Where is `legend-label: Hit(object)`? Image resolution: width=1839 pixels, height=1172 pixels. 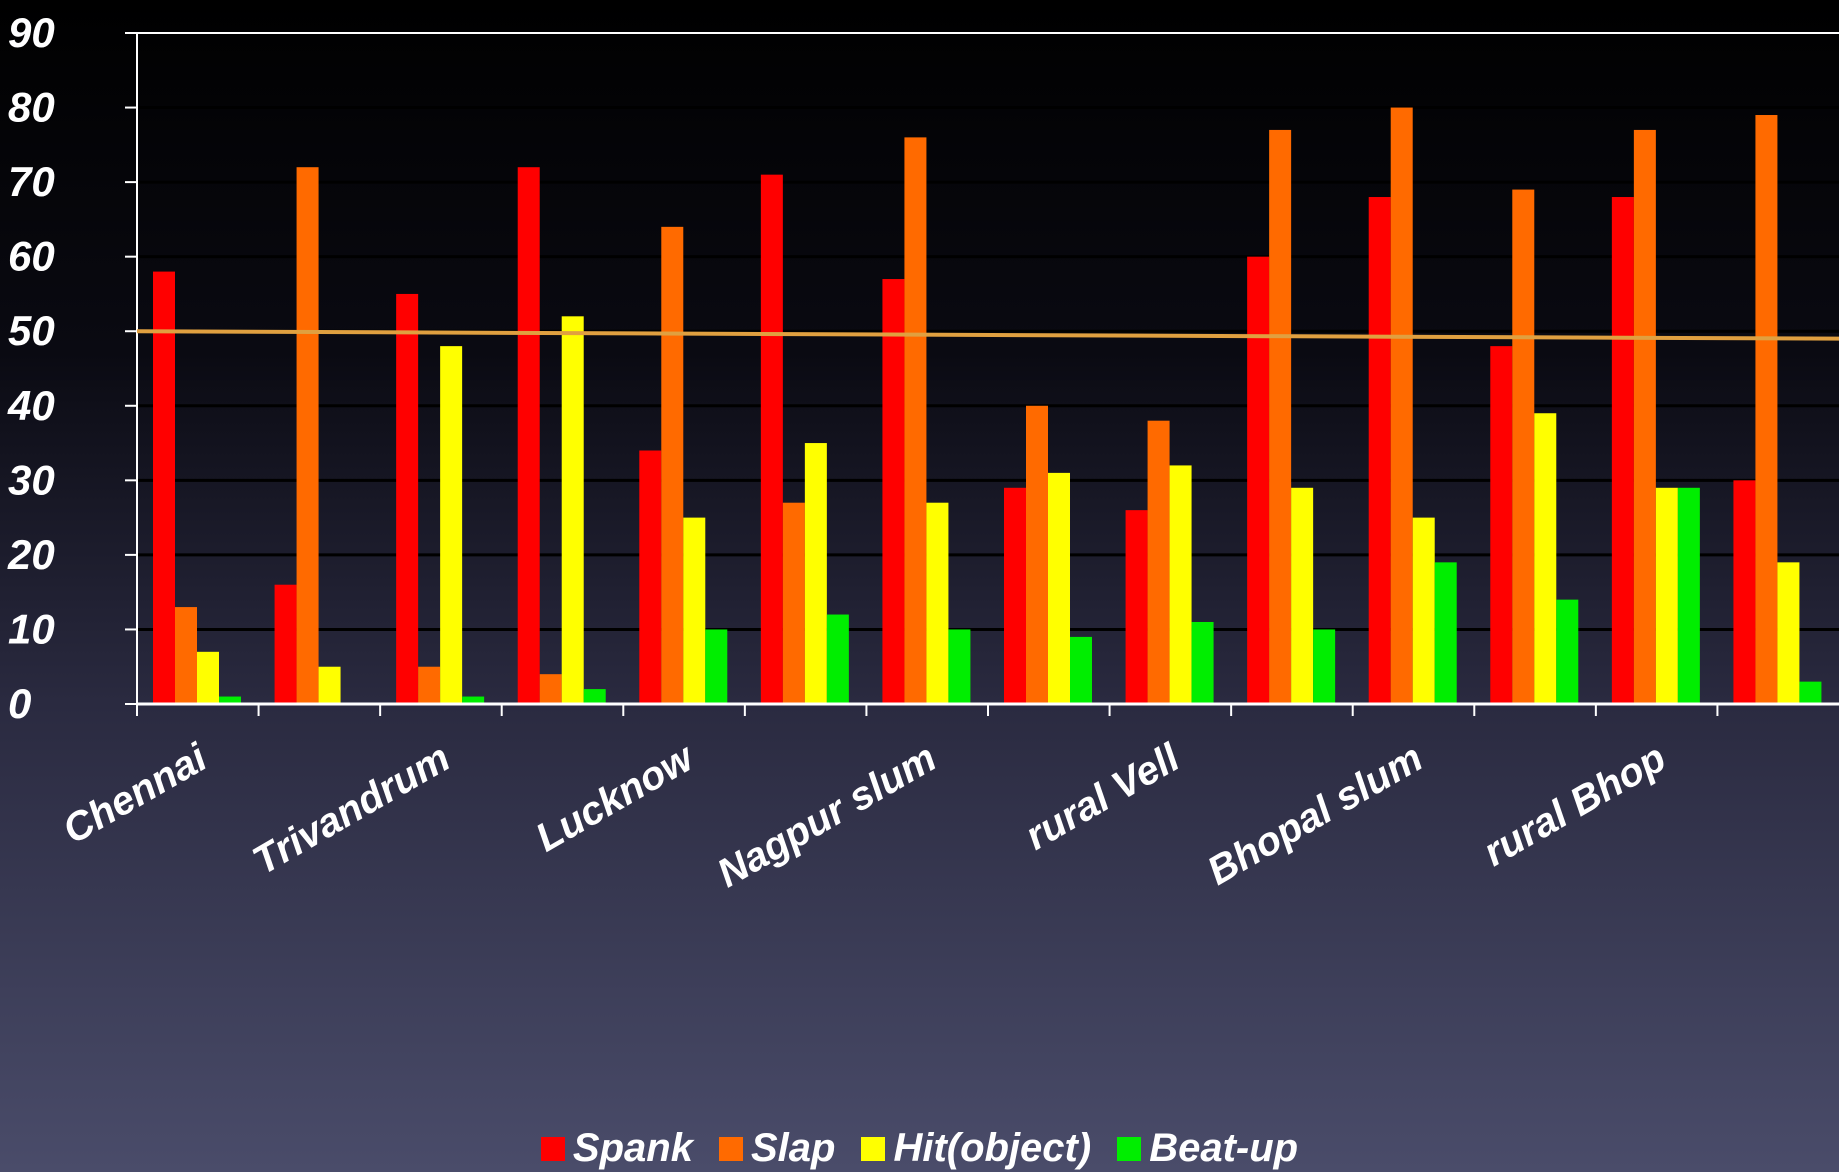
legend-label: Hit(object) is located at coordinates (992, 1148).